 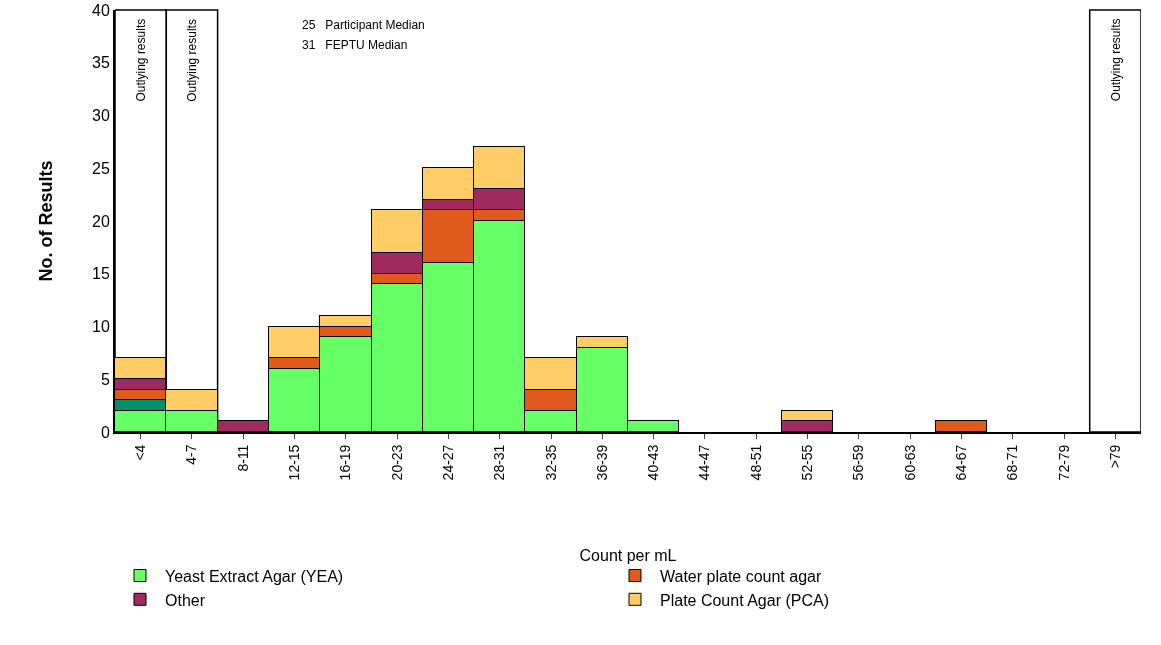 What do you see at coordinates (345, 462) in the screenshot?
I see `x-tick-label: 16-19` at bounding box center [345, 462].